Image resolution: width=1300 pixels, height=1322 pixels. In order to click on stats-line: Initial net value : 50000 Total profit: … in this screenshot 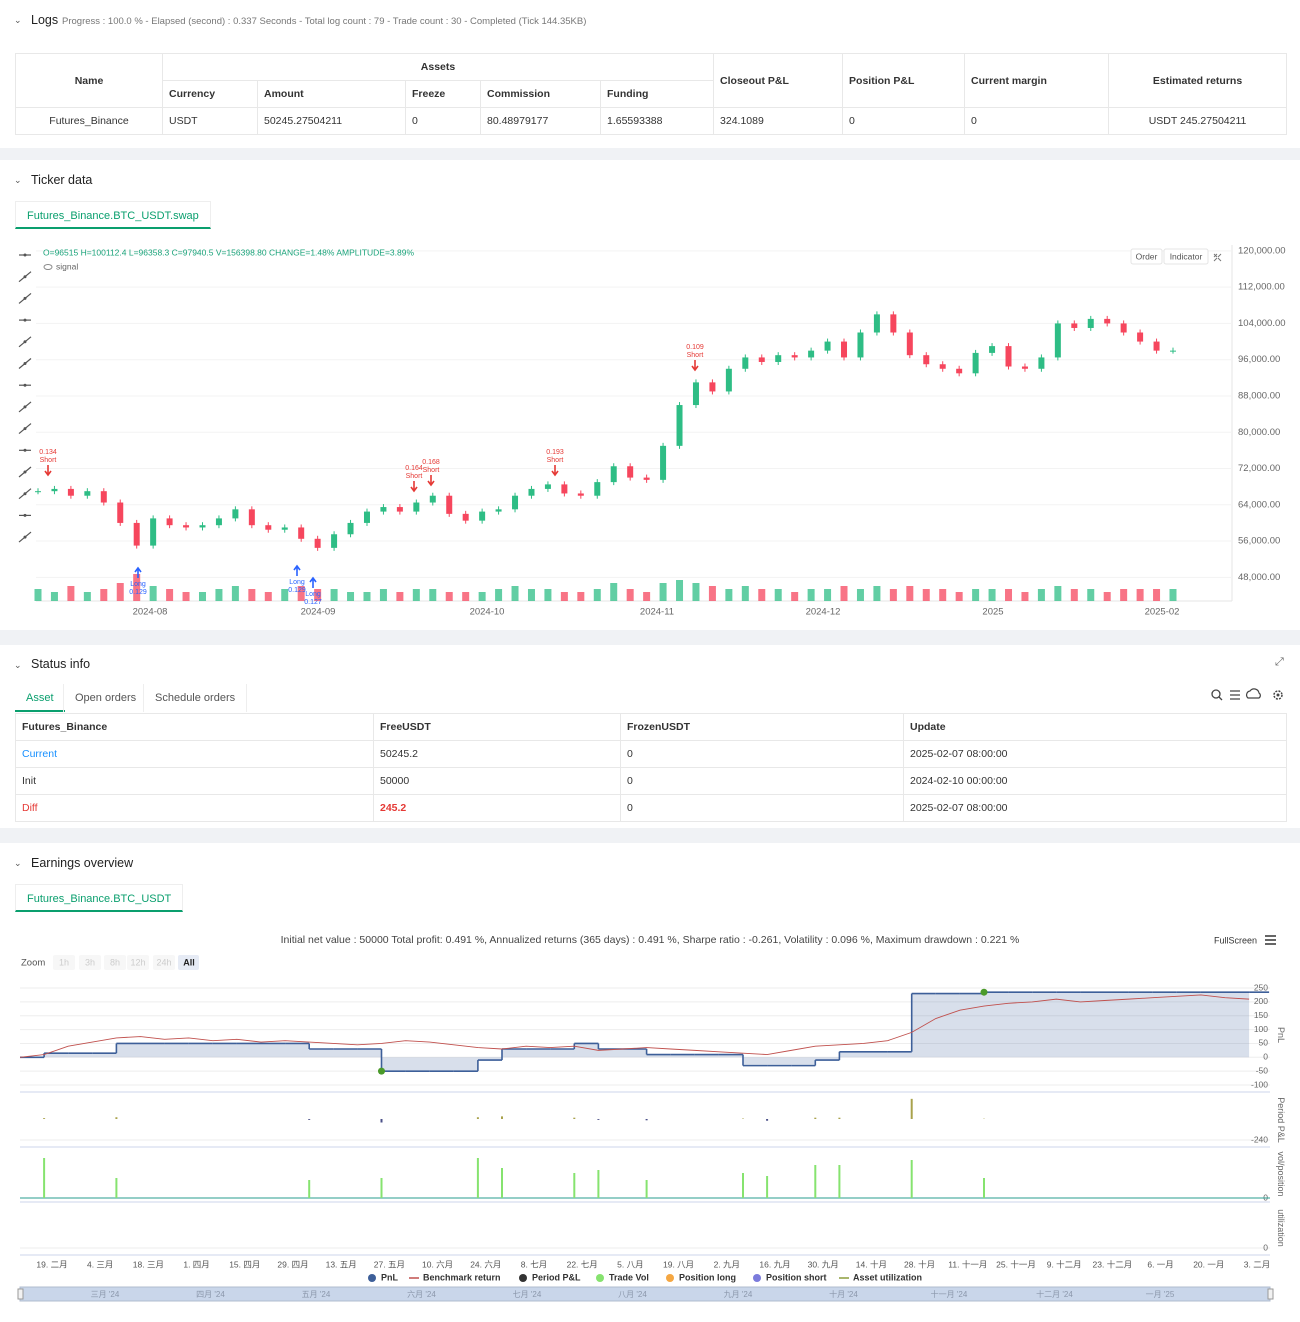, I will do `click(650, 940)`.